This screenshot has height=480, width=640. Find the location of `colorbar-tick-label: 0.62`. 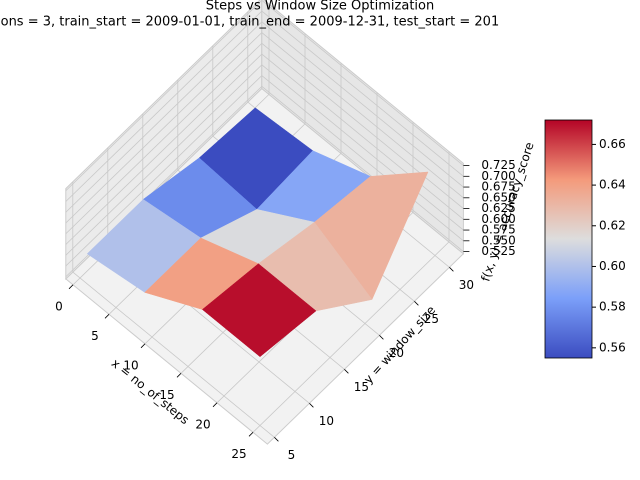

colorbar-tick-label: 0.62 is located at coordinates (612, 225).